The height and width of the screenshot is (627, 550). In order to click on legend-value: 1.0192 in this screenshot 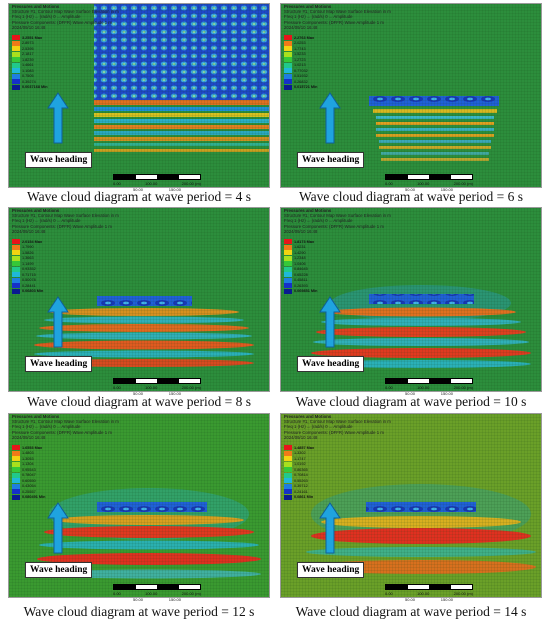, I will do `click(300, 464)`.